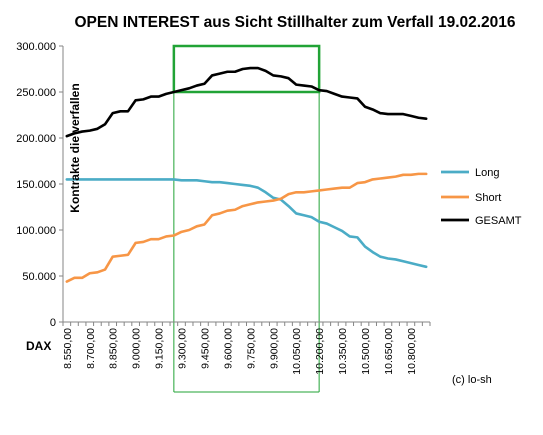  Describe the element at coordinates (498, 221) in the screenshot. I see `legend-label-gesamt: GESAMT` at that location.